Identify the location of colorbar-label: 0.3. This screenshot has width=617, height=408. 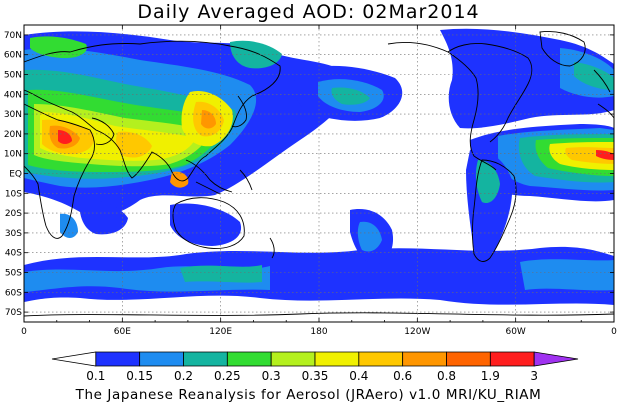
(271, 376).